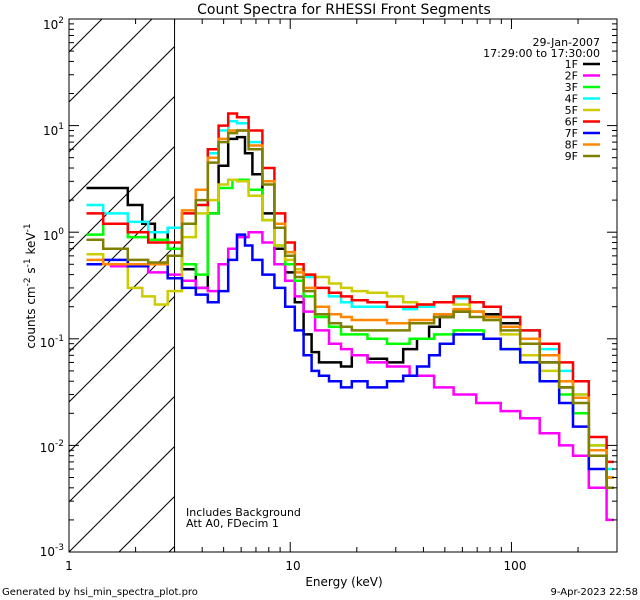  What do you see at coordinates (571, 64) in the screenshot?
I see `legend-label-1F: 1F` at bounding box center [571, 64].